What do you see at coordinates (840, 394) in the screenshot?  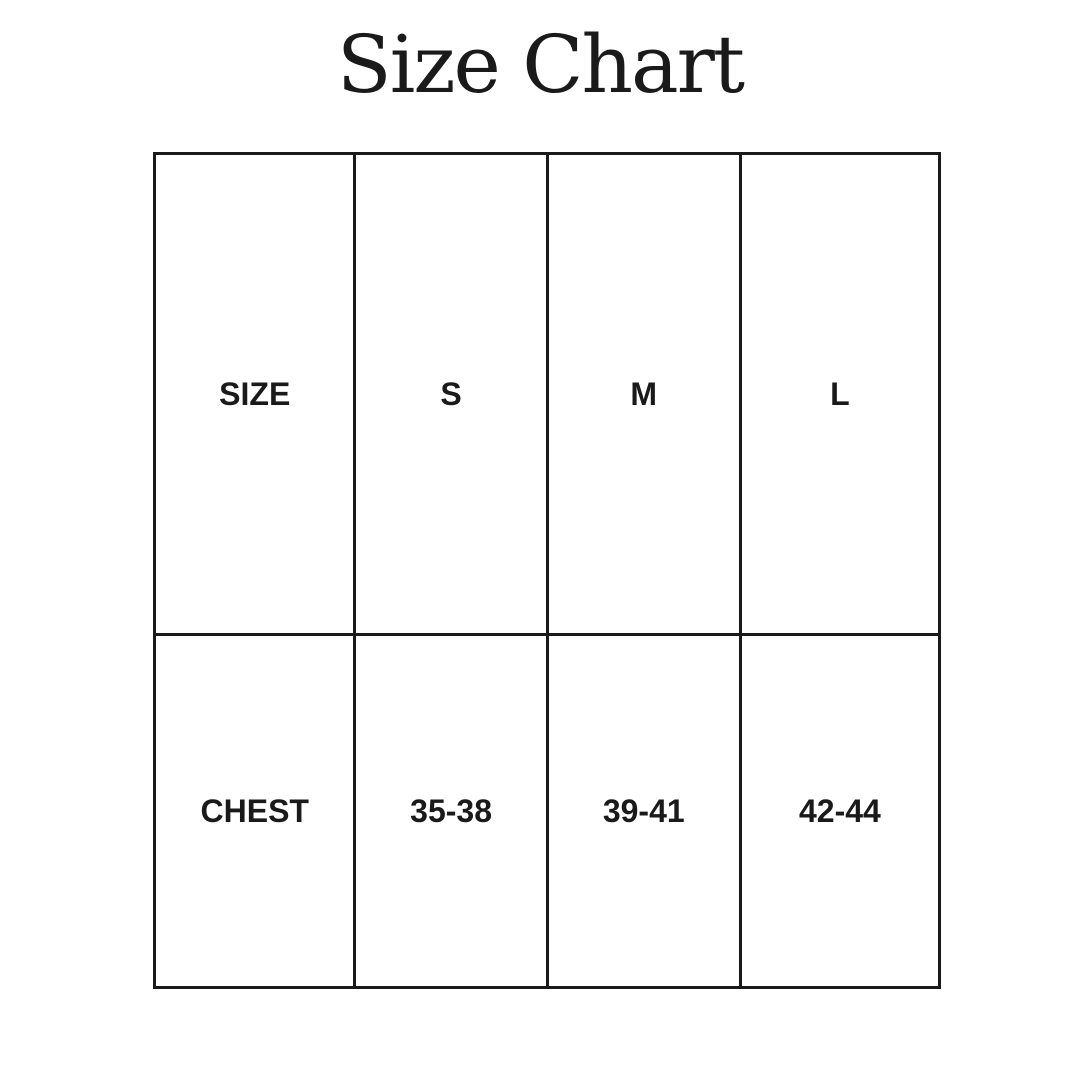 I see `header-cell: L` at bounding box center [840, 394].